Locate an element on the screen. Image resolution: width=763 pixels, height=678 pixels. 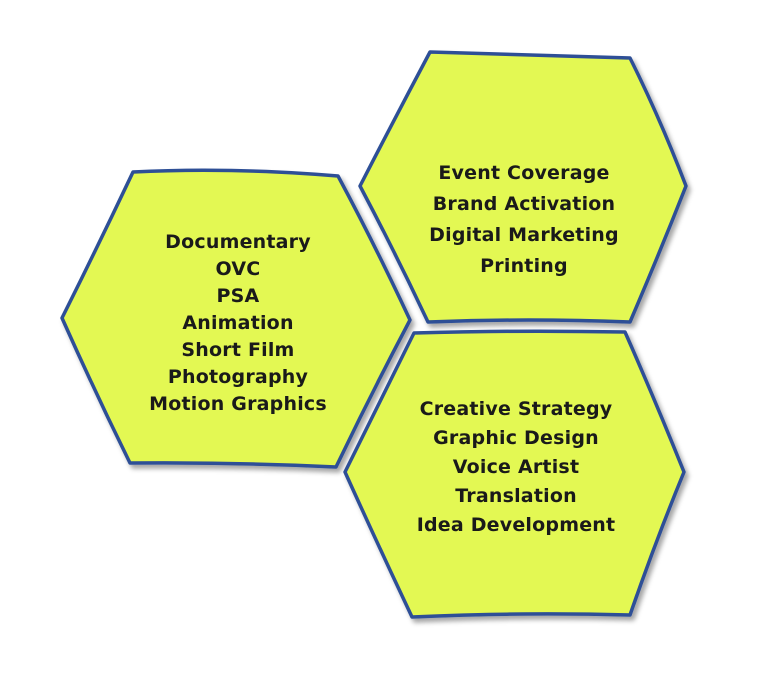
service-item: Animation is located at coordinates (238, 323).